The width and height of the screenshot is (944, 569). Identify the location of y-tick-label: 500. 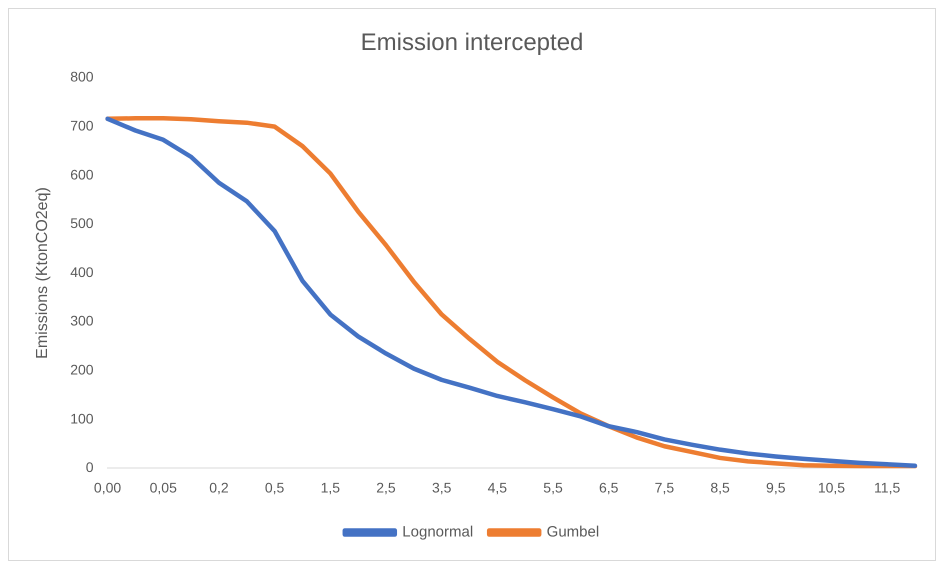
(82, 223).